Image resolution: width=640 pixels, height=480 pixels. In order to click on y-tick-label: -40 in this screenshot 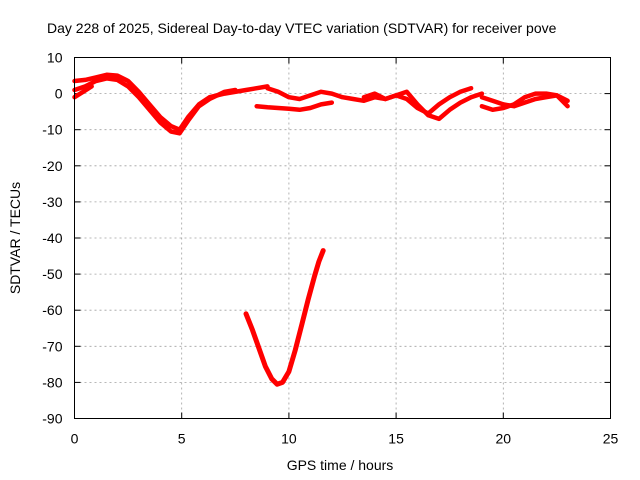, I will do `click(52, 238)`.